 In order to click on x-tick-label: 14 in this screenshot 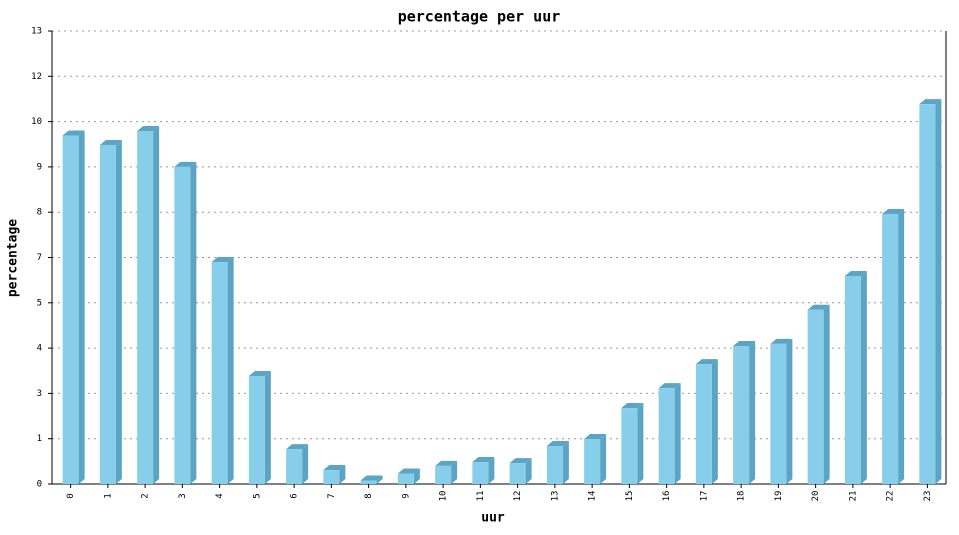, I will do `click(593, 496)`.